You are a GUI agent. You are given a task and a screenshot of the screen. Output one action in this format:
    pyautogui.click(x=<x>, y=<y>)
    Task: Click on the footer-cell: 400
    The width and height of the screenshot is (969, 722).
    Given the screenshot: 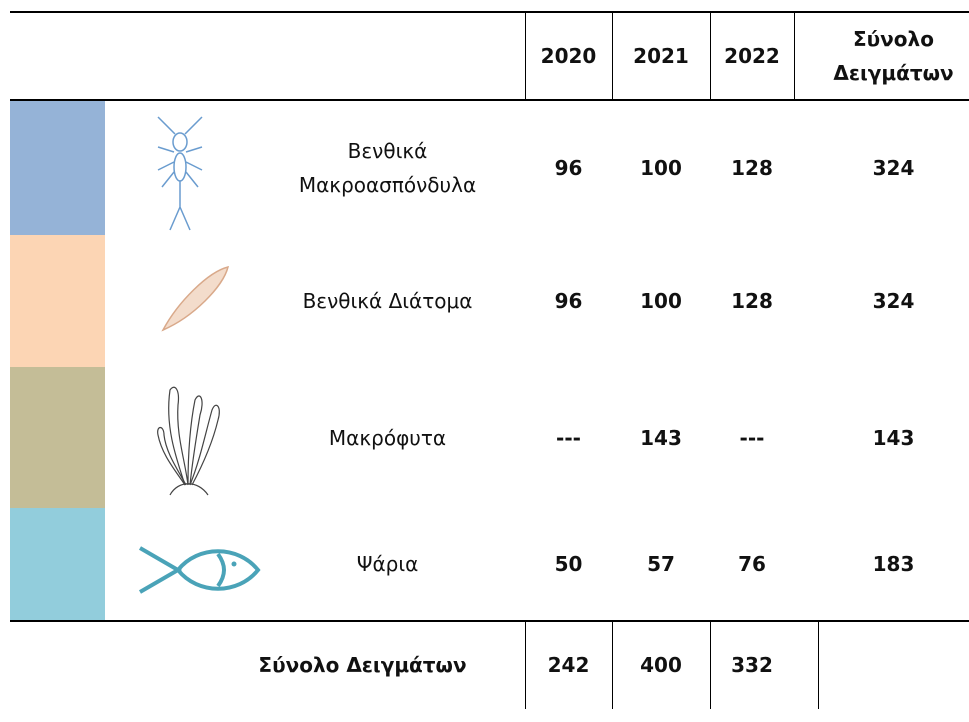 What is the action you would take?
    pyautogui.click(x=661, y=665)
    